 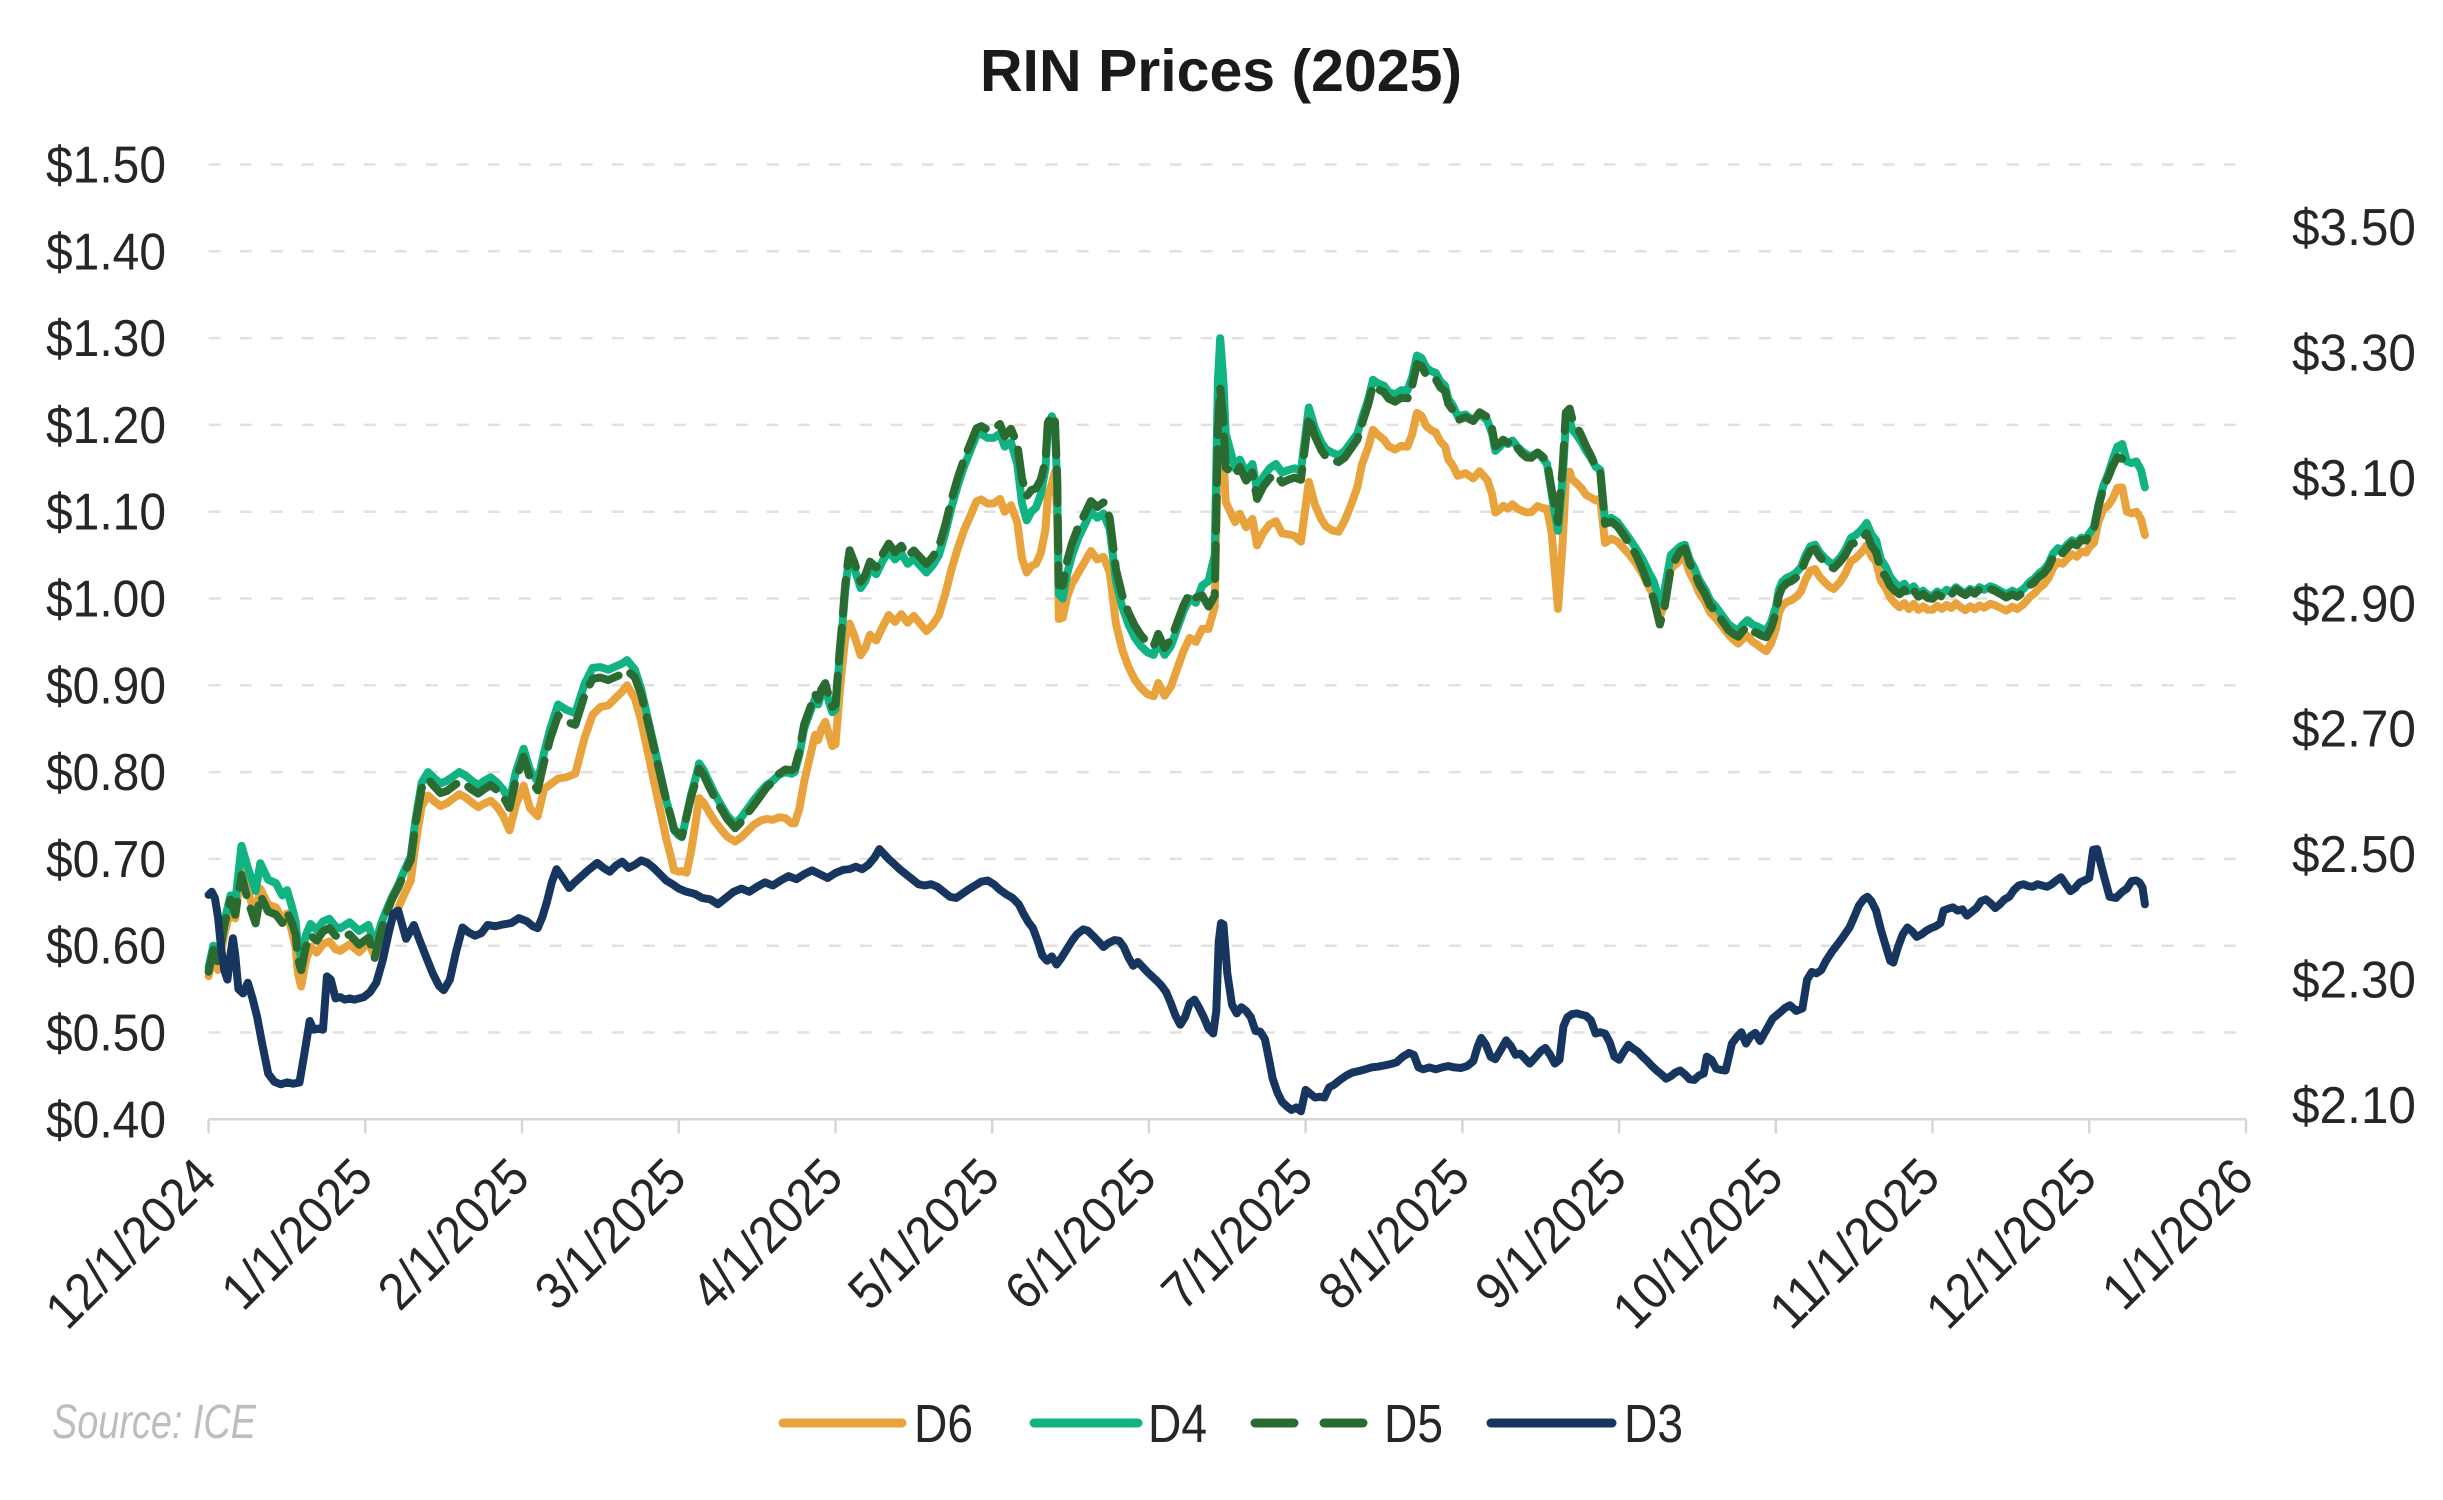 I want to click on svg-text: $1.00, so click(x=106, y=600).